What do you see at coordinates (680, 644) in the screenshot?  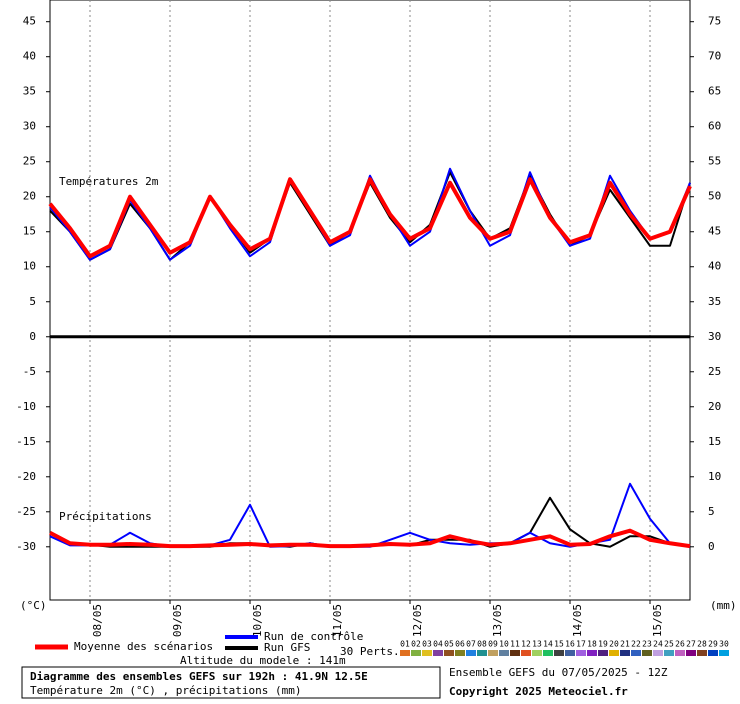 I see `perturbation-label: 26` at bounding box center [680, 644].